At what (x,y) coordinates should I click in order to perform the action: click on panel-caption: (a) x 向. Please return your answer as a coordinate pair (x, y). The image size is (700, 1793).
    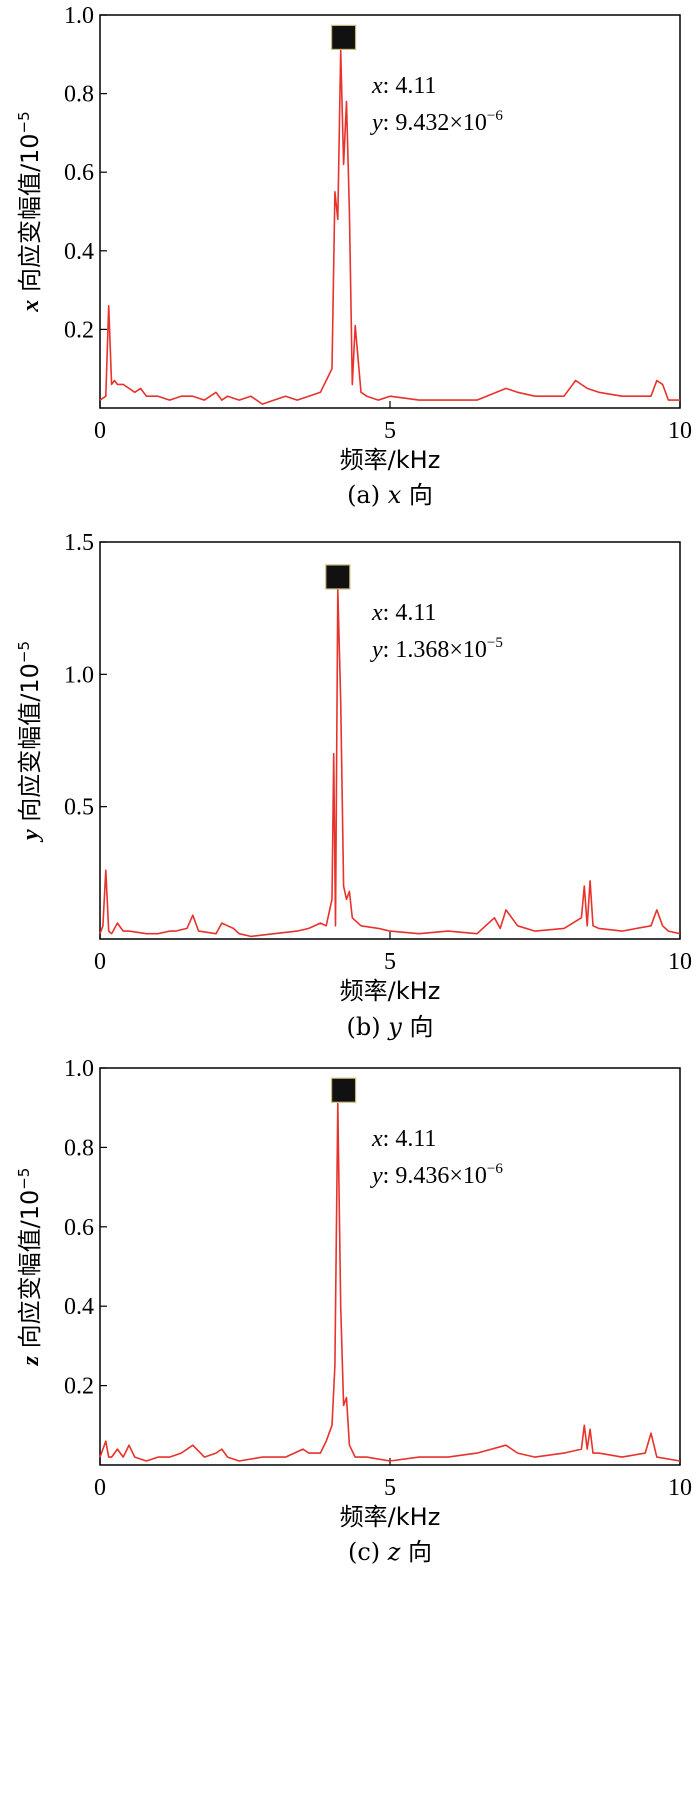
    Looking at the image, I should click on (390, 495).